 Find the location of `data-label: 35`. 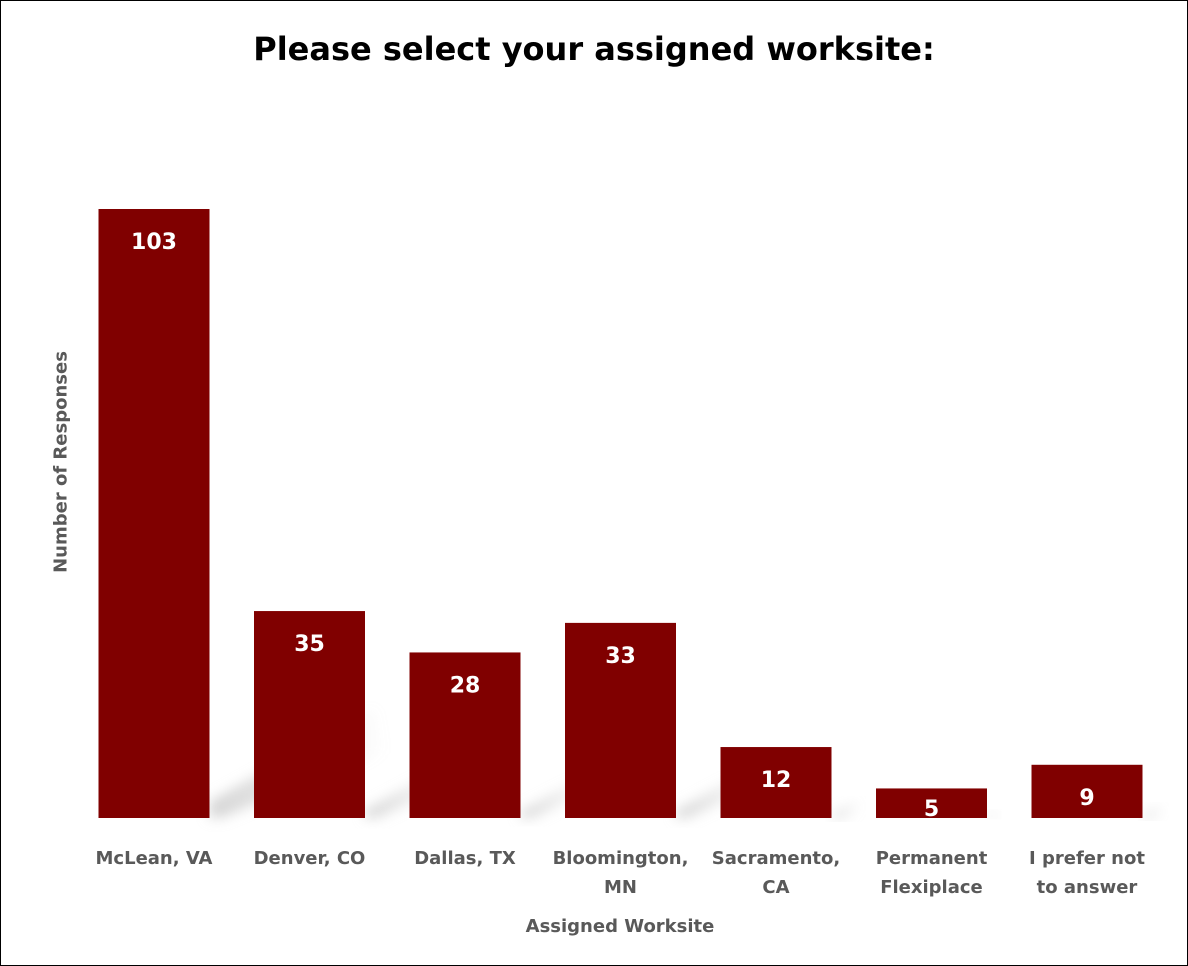

data-label: 35 is located at coordinates (309, 644).